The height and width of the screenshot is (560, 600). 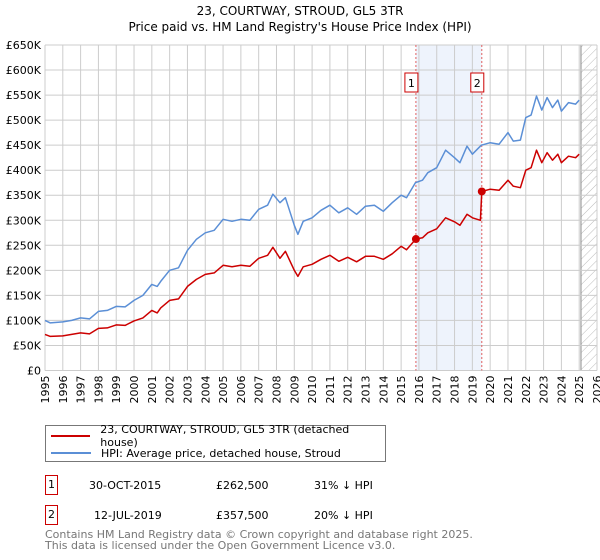 I want to click on x-tick-label: 2011, so click(x=330, y=390).